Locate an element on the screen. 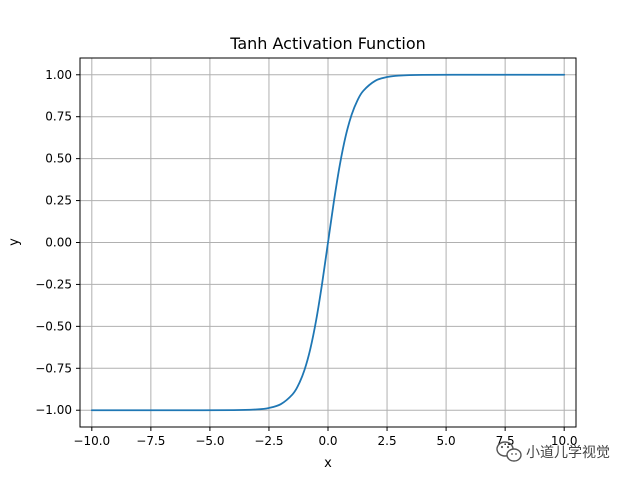 The height and width of the screenshot is (484, 640). x-axis-label: x is located at coordinates (328, 463).